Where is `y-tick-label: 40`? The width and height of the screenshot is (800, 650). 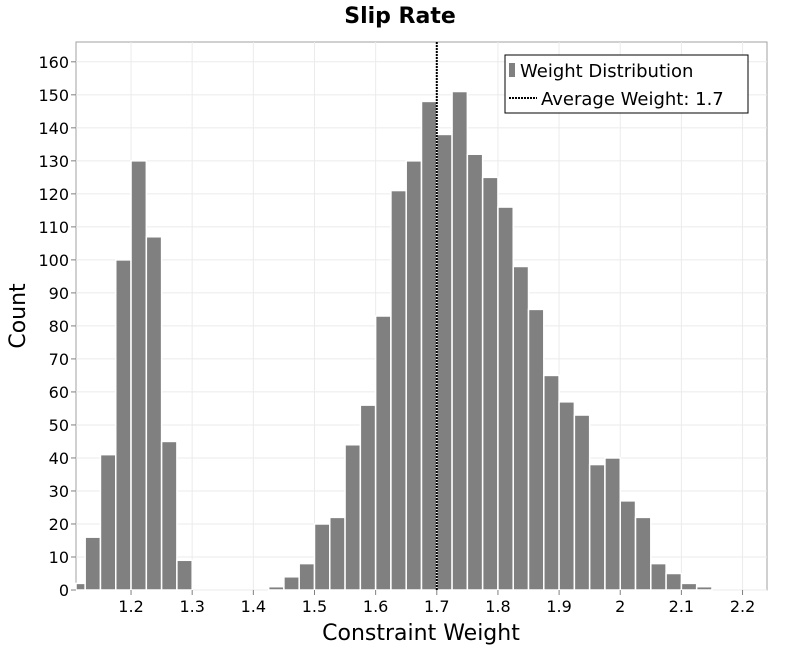 y-tick-label: 40 is located at coordinates (59, 458).